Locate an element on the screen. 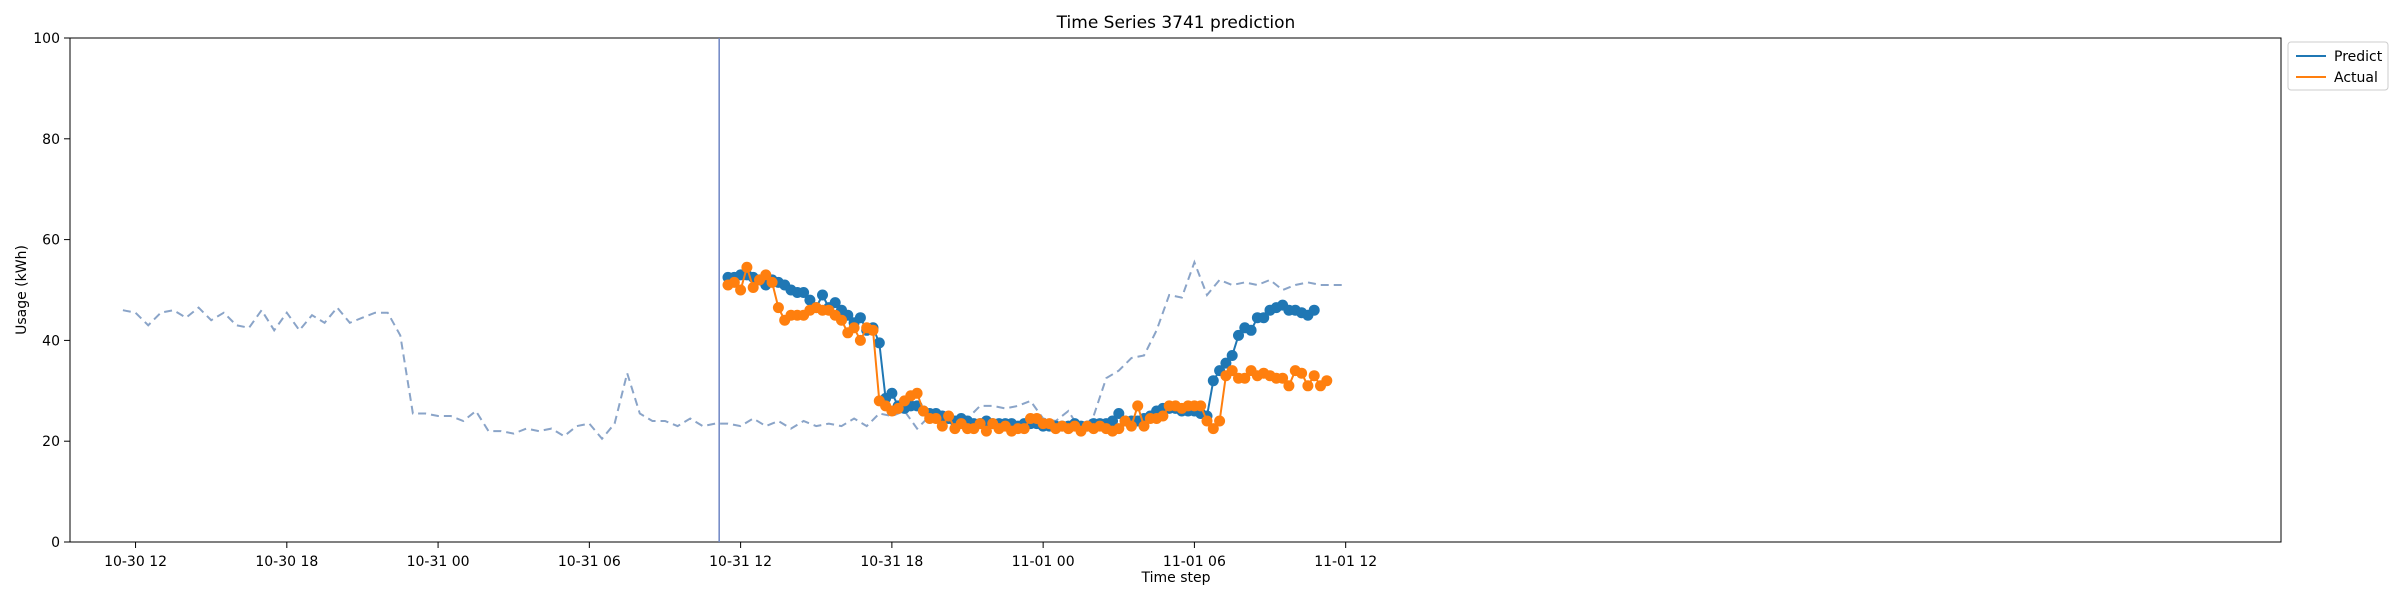 This screenshot has width=2400, height=600. x-tick-label: 10-31 12 is located at coordinates (740, 562).